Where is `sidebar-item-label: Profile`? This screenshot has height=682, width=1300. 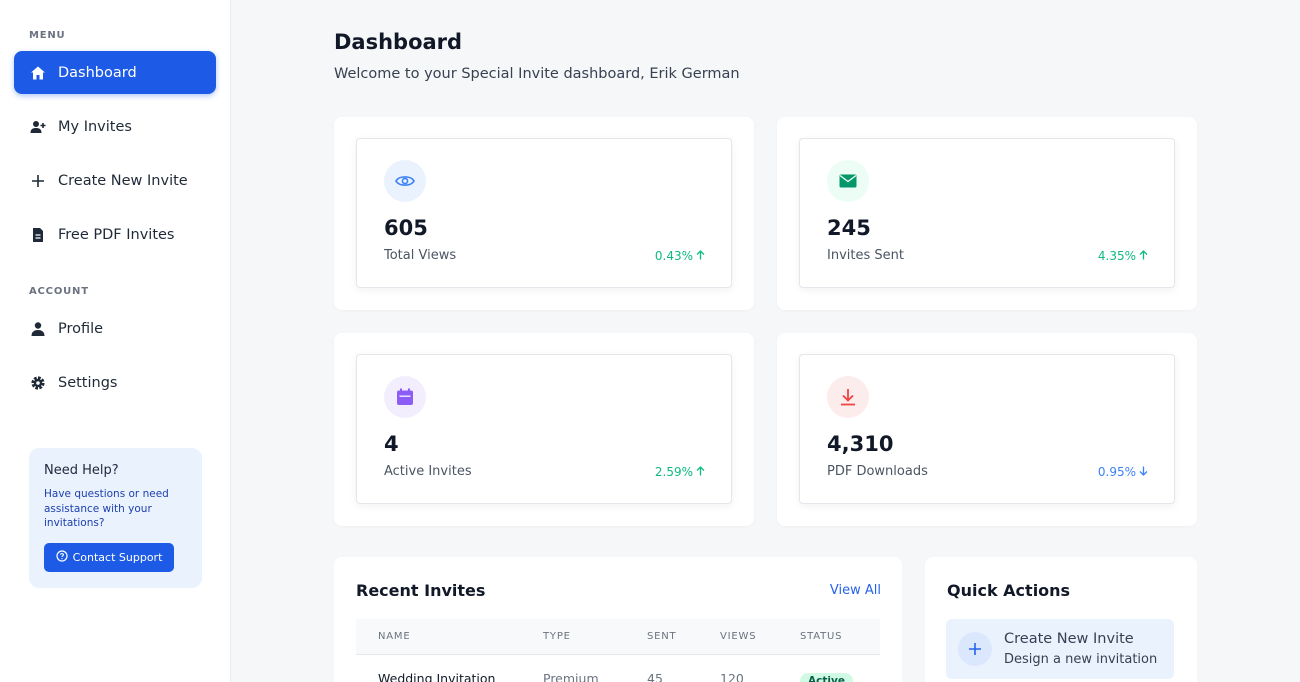 sidebar-item-label: Profile is located at coordinates (81, 328).